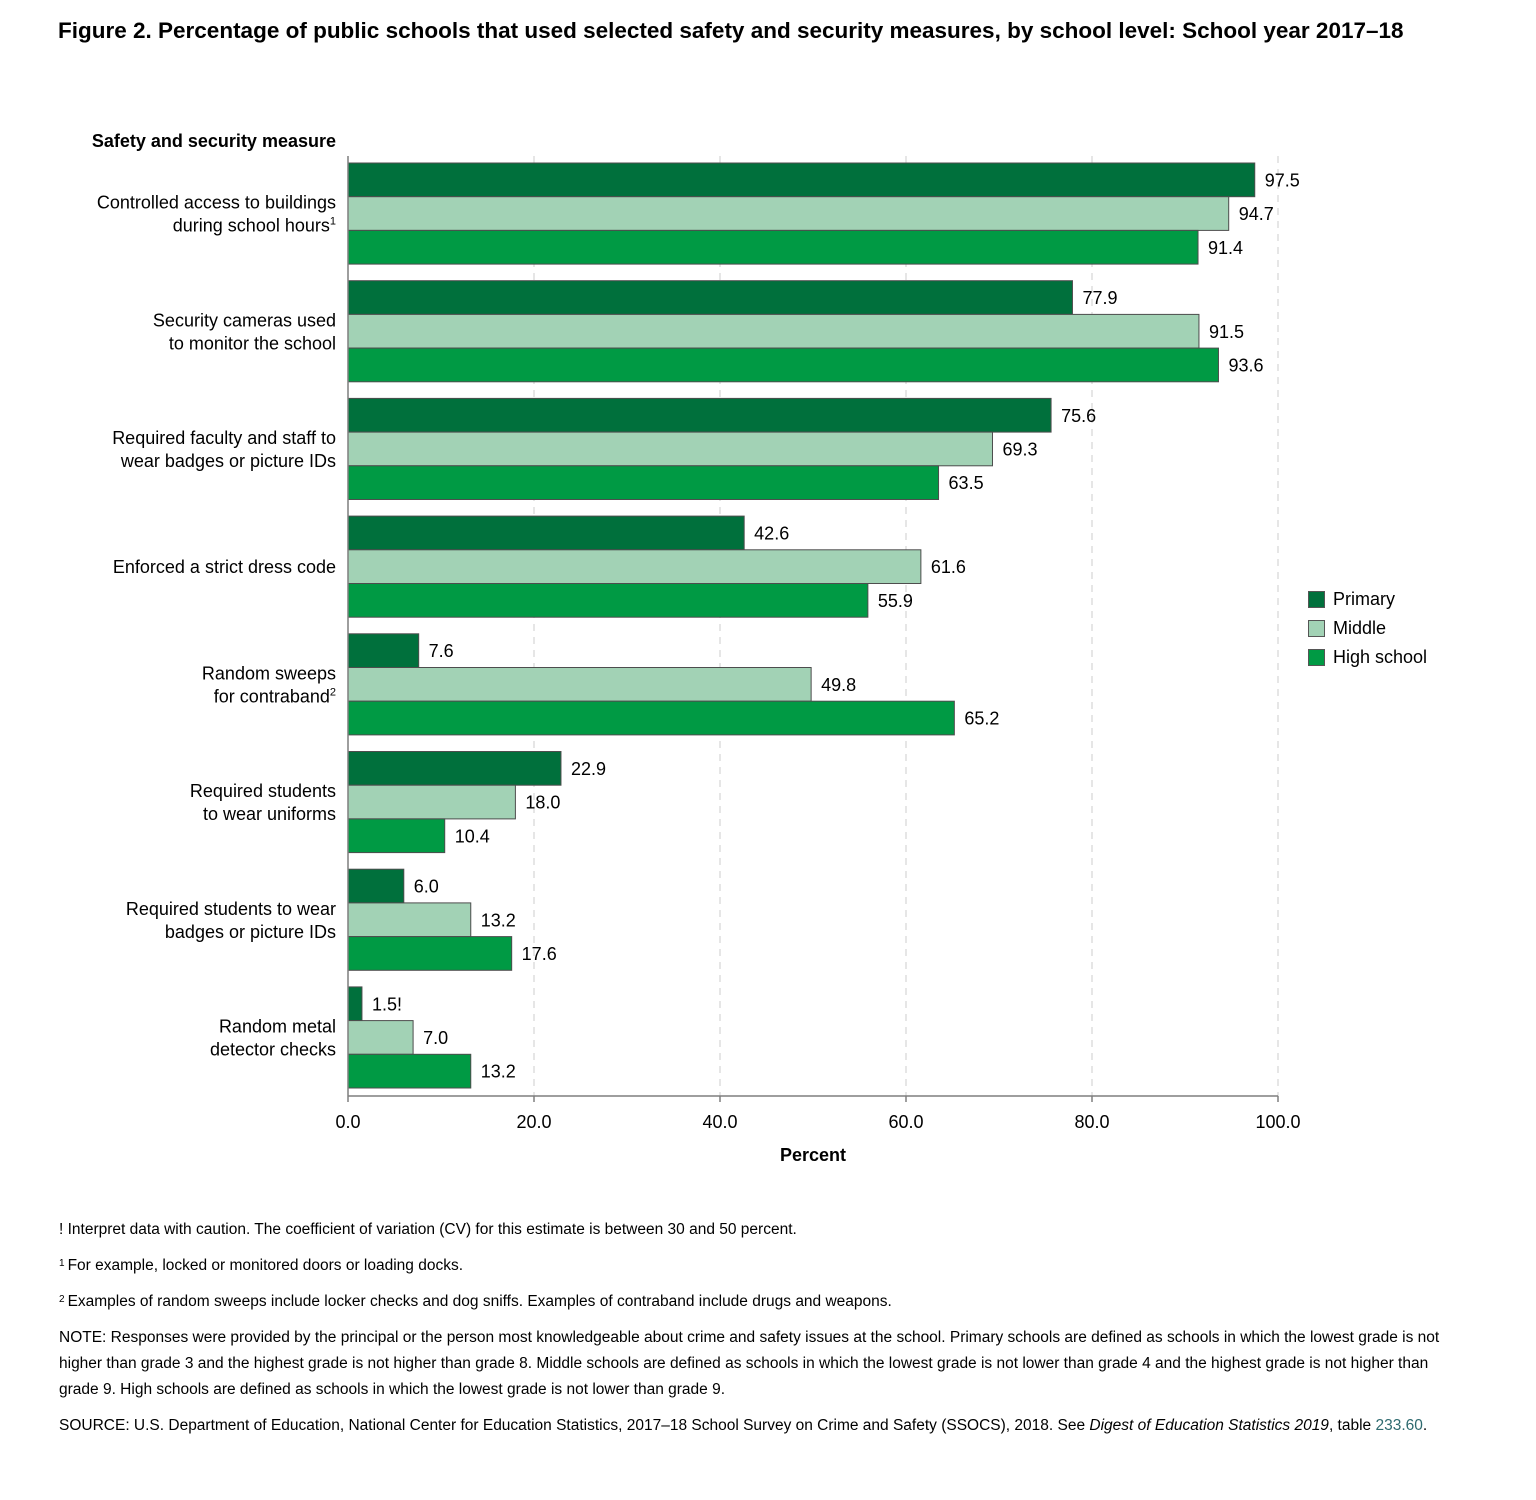 Image resolution: width=1536 pixels, height=1500 pixels. Describe the element at coordinates (771, 533) in the screenshot. I see `data-label: 42.6` at that location.